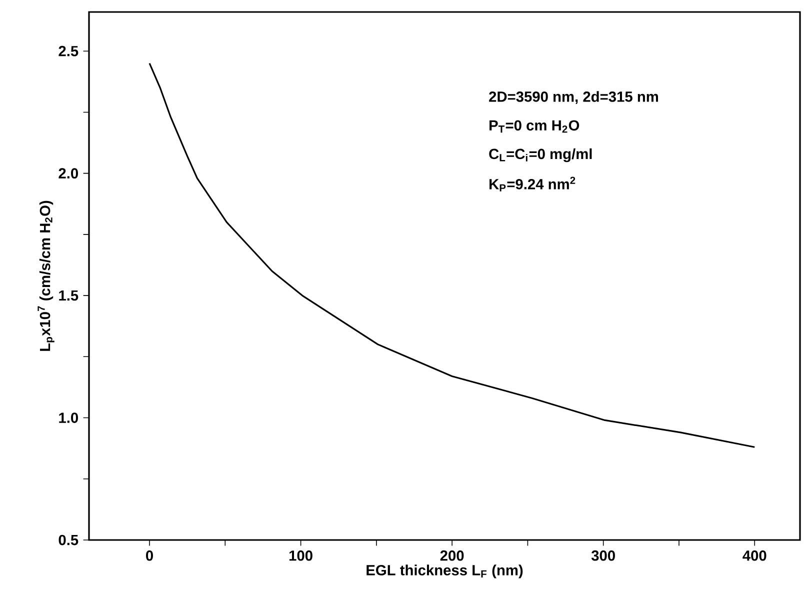  I want to click on x-tick-label: 300, so click(603, 555).